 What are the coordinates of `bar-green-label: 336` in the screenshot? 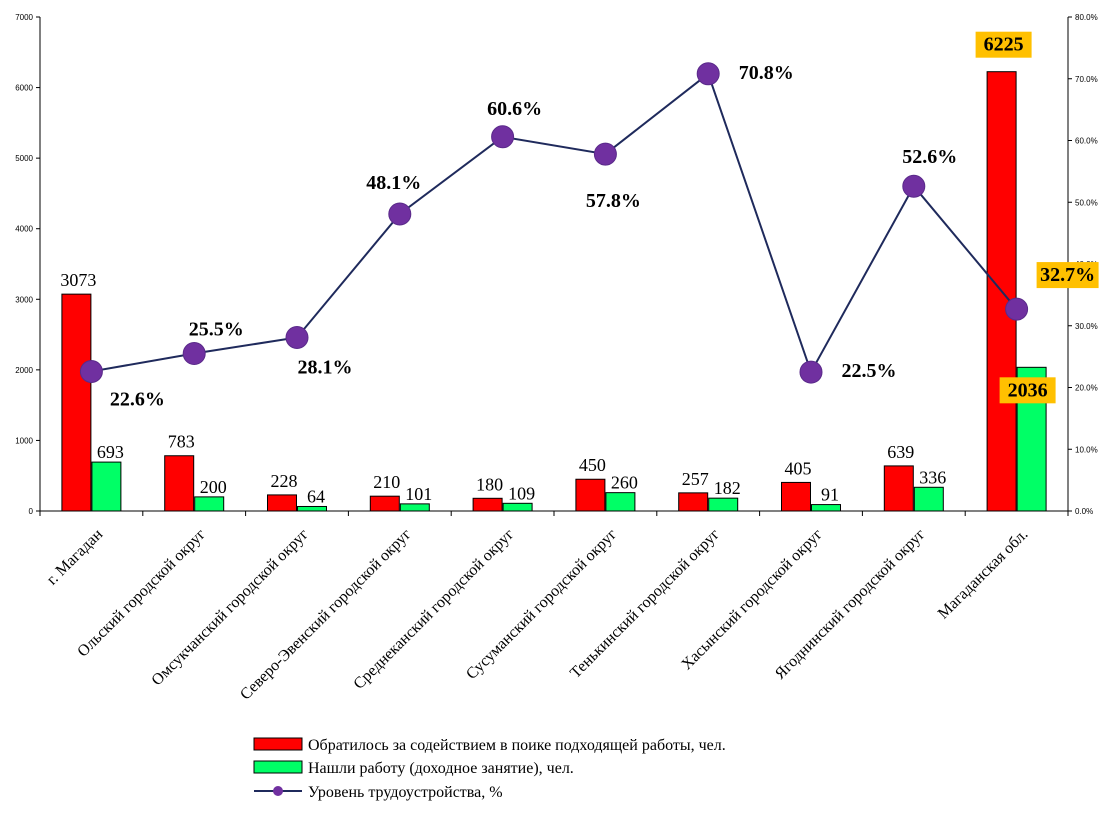 It's located at (932, 477).